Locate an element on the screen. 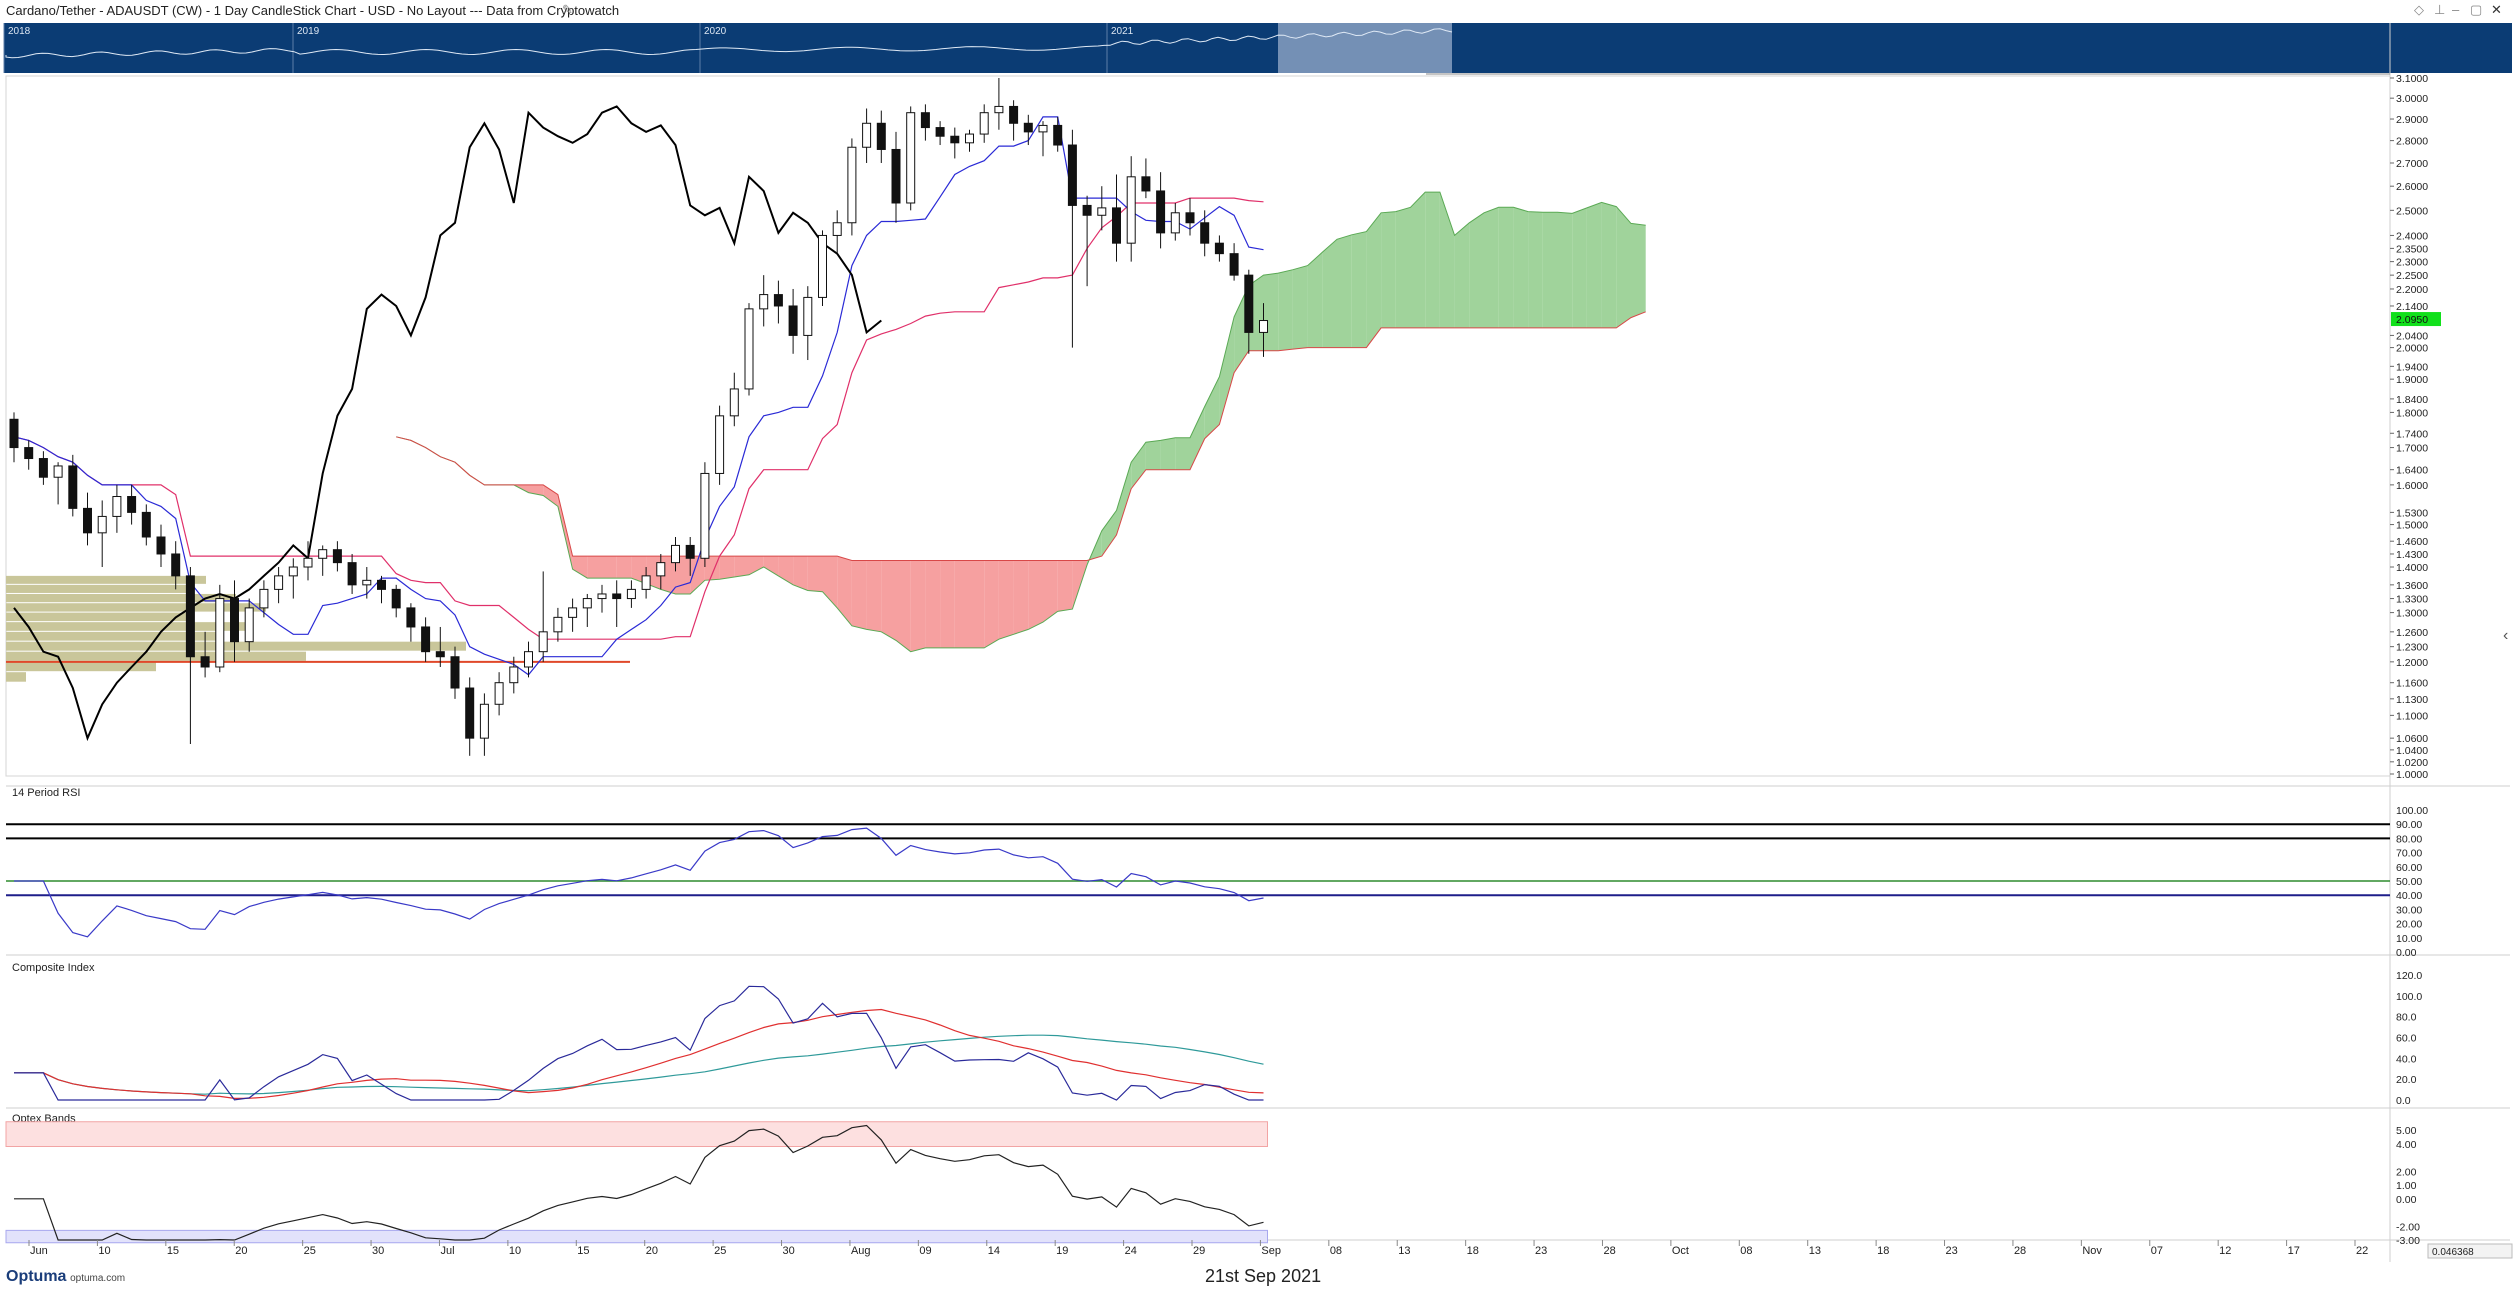 The width and height of the screenshot is (2518, 1292). price-axis-label: 1.8400 is located at coordinates (2412, 400).